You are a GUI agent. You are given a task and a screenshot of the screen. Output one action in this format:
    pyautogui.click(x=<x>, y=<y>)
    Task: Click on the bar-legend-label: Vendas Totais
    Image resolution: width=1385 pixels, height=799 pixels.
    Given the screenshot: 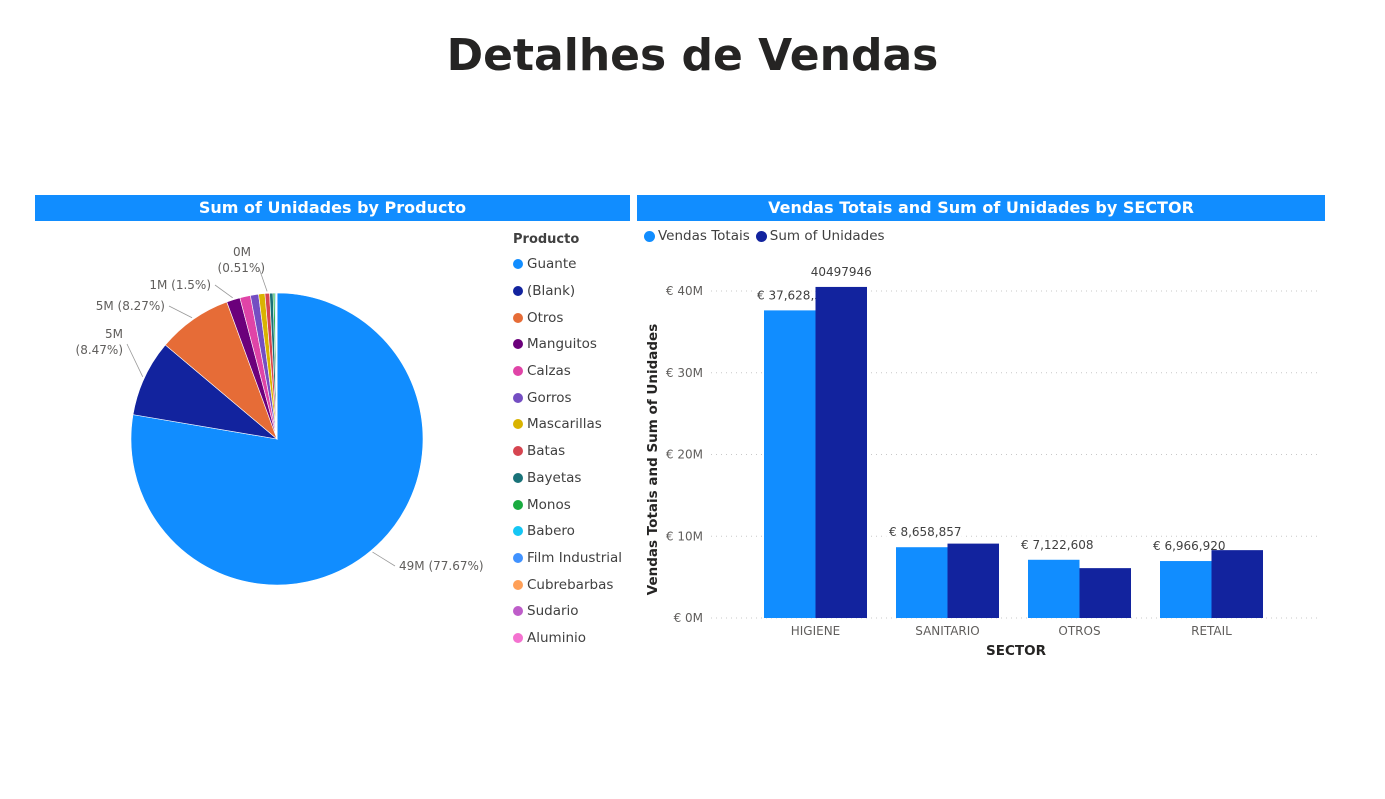 What is the action you would take?
    pyautogui.click(x=704, y=236)
    